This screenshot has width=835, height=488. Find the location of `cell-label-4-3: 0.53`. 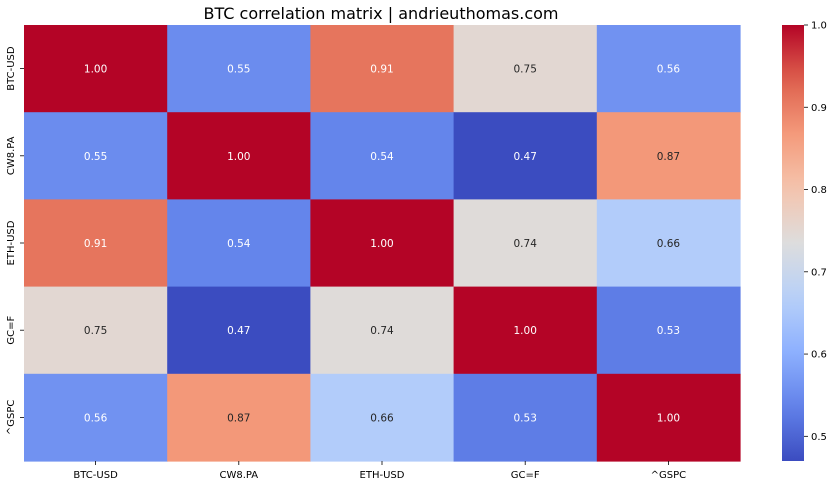

cell-label-4-3: 0.53 is located at coordinates (525, 418).